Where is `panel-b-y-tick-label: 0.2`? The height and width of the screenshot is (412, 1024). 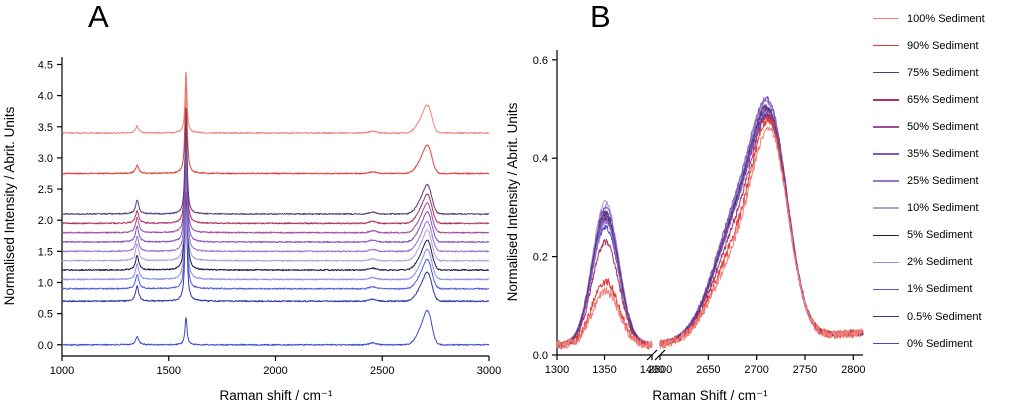 panel-b-y-tick-label: 0.2 is located at coordinates (540, 258).